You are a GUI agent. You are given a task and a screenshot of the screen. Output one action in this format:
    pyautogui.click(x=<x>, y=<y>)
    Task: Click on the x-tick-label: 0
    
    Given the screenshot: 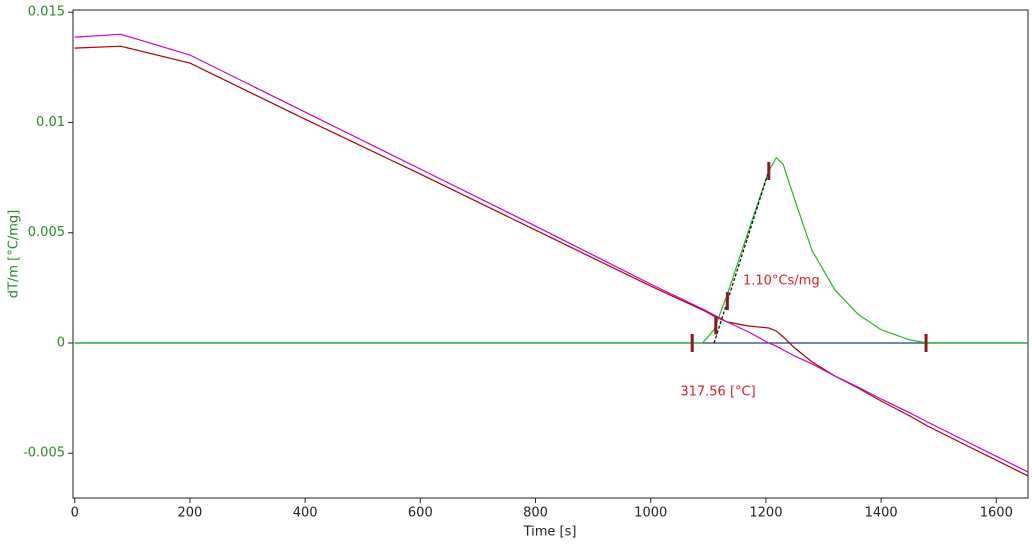 What is the action you would take?
    pyautogui.click(x=75, y=513)
    